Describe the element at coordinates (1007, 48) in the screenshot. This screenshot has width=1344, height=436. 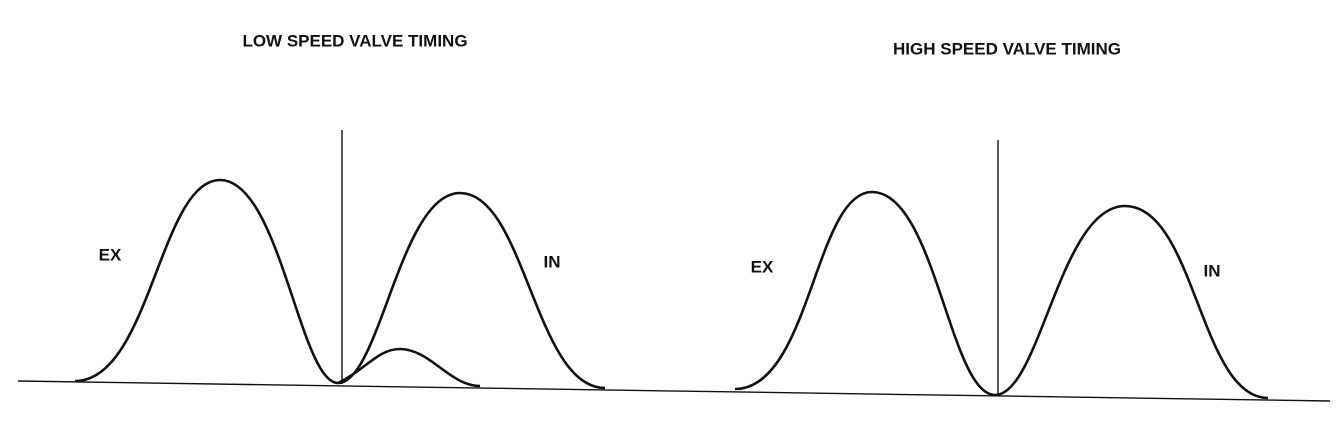
I see `panel-title: HIGH SPEED VALVE TIMING` at that location.